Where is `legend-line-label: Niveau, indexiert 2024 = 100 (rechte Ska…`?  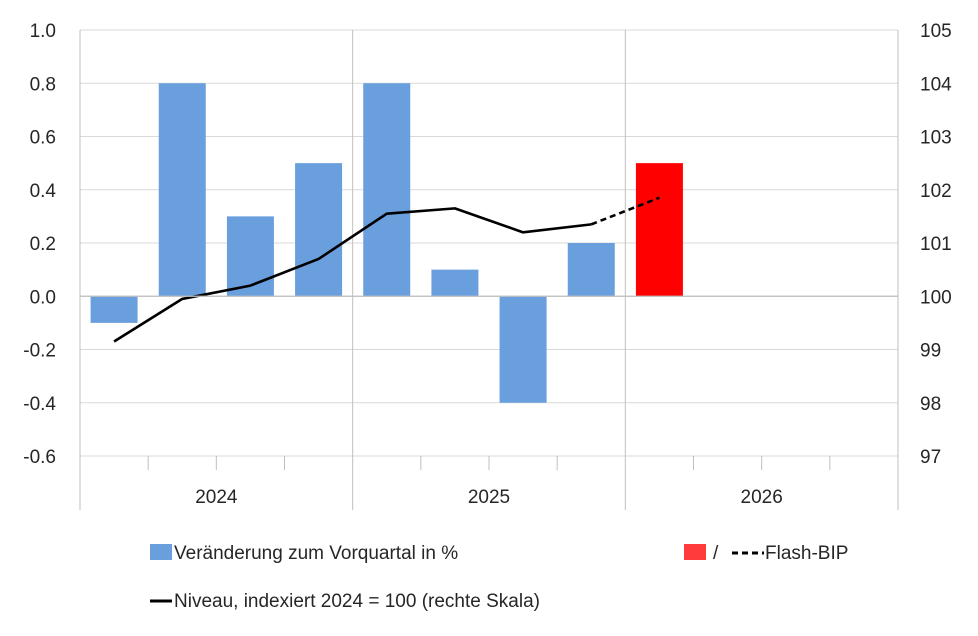 legend-line-label: Niveau, indexiert 2024 = 100 (rechte Ska… is located at coordinates (357, 601).